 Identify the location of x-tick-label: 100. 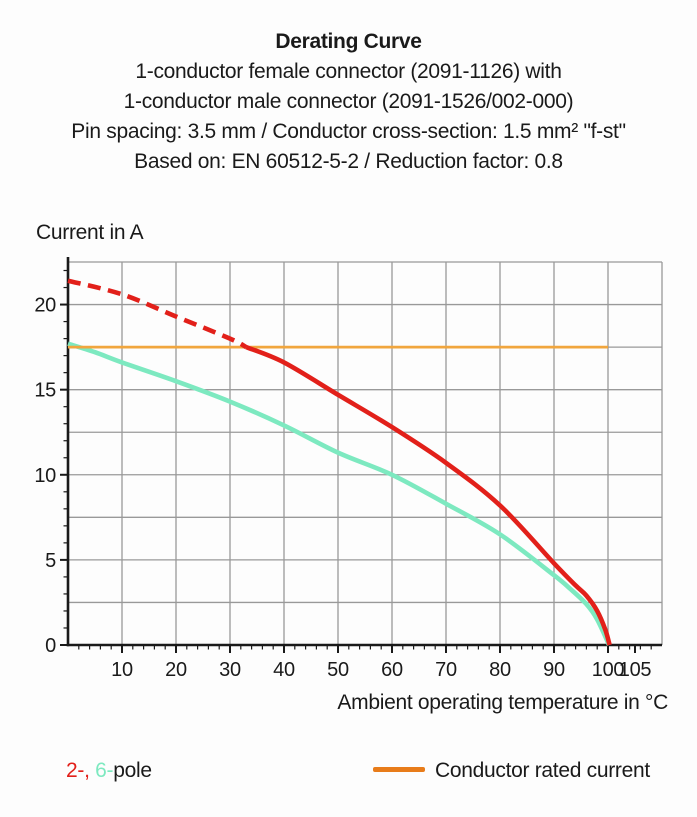
(608, 670).